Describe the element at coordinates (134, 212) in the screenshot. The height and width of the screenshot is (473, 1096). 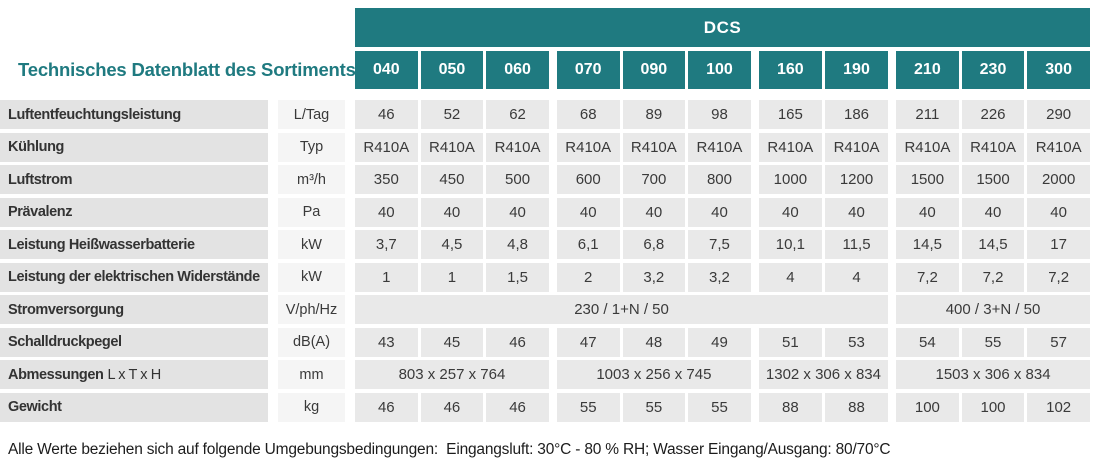
I see `row-label: Prävalenz` at that location.